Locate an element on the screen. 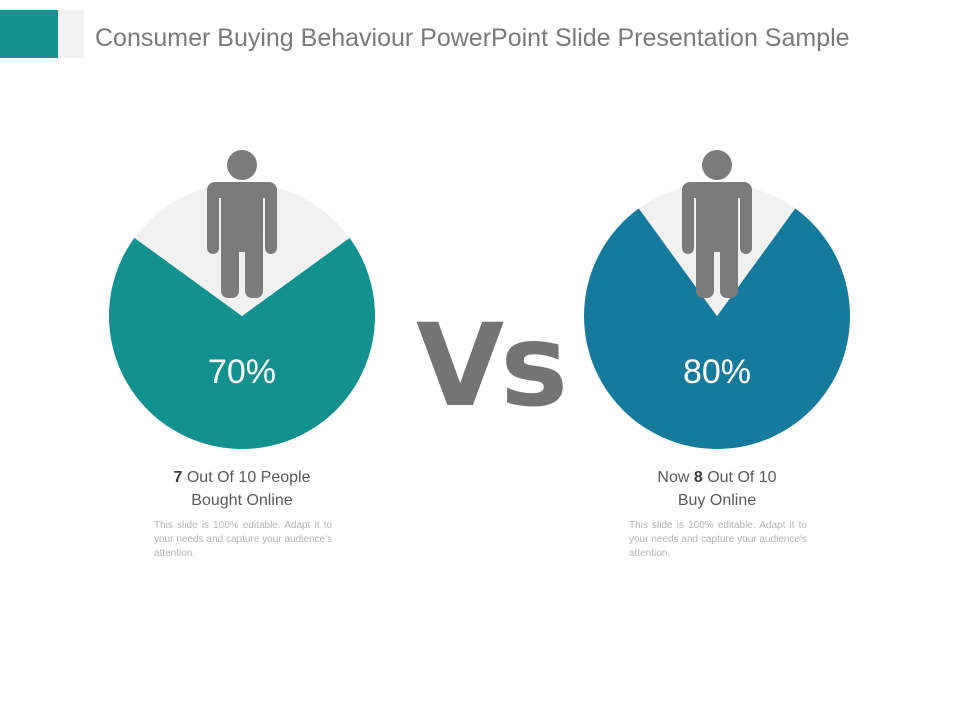 This screenshot has width=960, height=720. caption-left-post: Out Of 10 People is located at coordinates (246, 477).